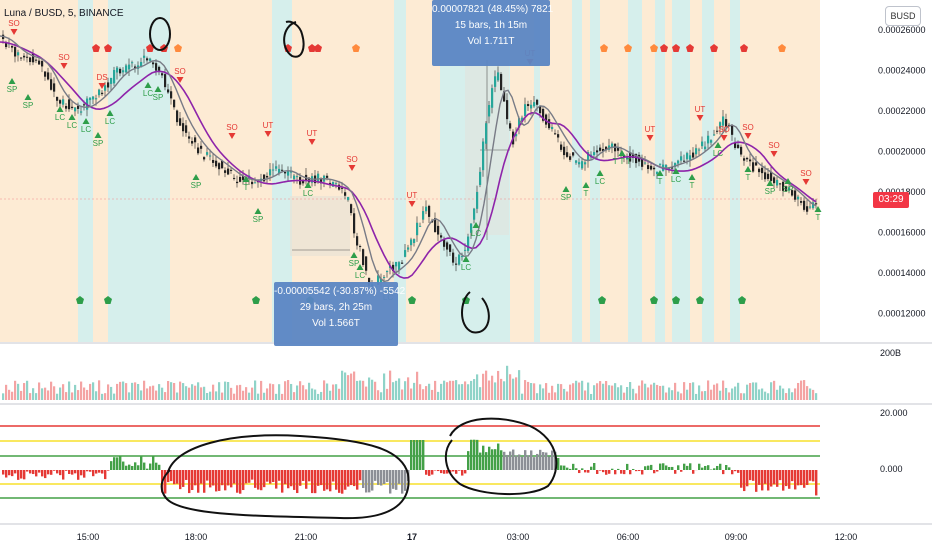 This screenshot has width=932, height=550. What do you see at coordinates (650, 129) in the screenshot?
I see `signal-red-label: UT` at bounding box center [650, 129].